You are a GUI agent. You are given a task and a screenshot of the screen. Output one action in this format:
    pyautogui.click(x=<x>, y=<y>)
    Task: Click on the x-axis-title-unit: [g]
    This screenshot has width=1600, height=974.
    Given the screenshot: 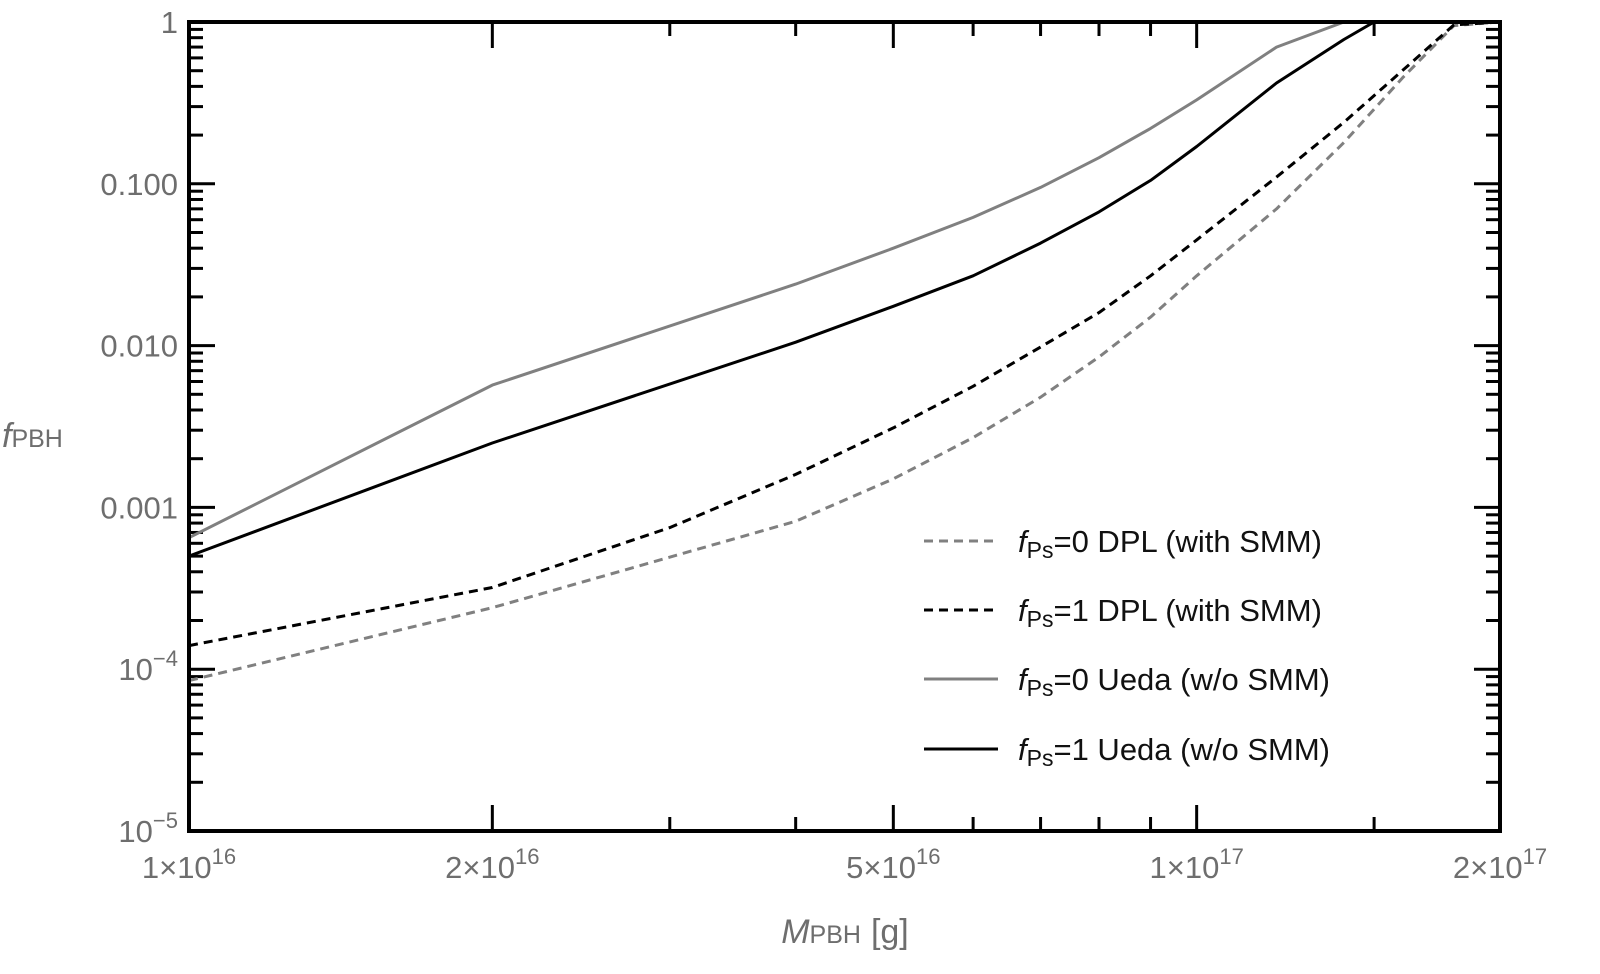 What is the action you would take?
    pyautogui.click(x=890, y=932)
    